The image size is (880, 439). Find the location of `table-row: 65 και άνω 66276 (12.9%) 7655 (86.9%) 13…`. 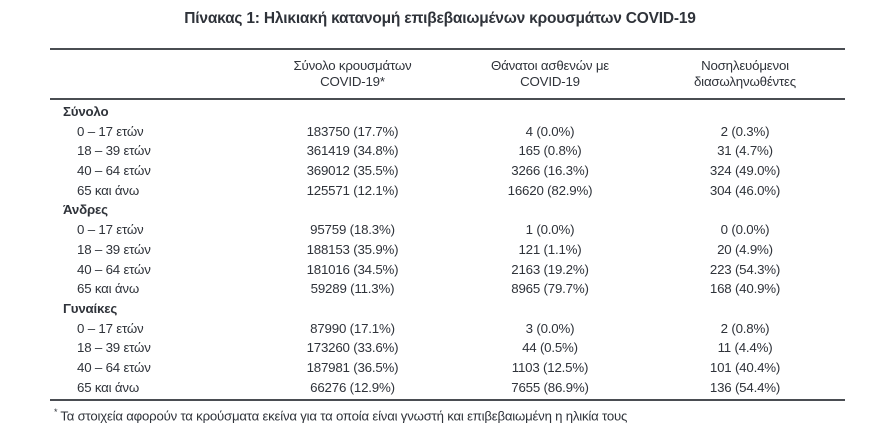

table-row: 65 και άνω 66276 (12.9%) 7655 (86.9%) 13… is located at coordinates (447, 388).